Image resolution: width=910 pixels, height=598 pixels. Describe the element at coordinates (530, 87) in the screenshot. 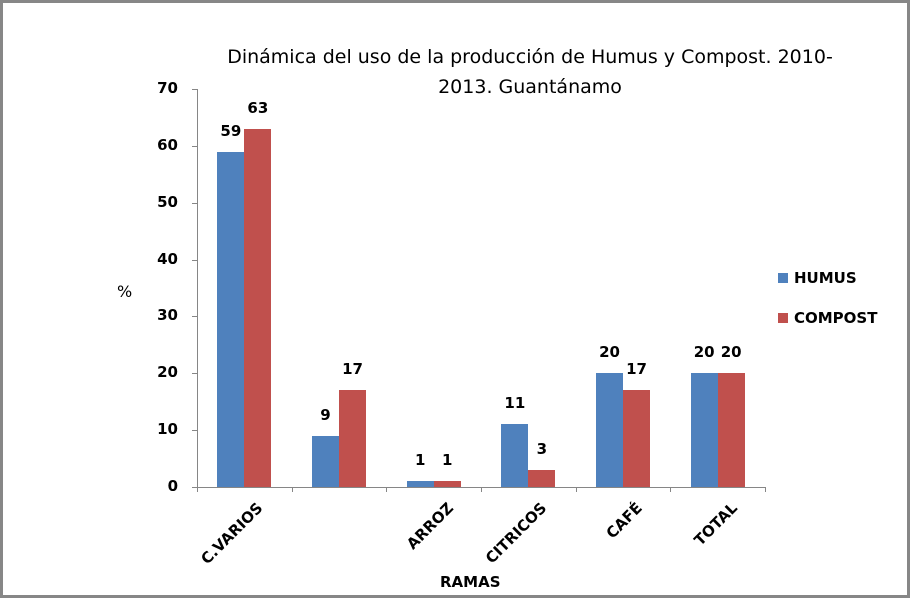

I see `chart-title-line-2: 2013. Guantánamo` at that location.